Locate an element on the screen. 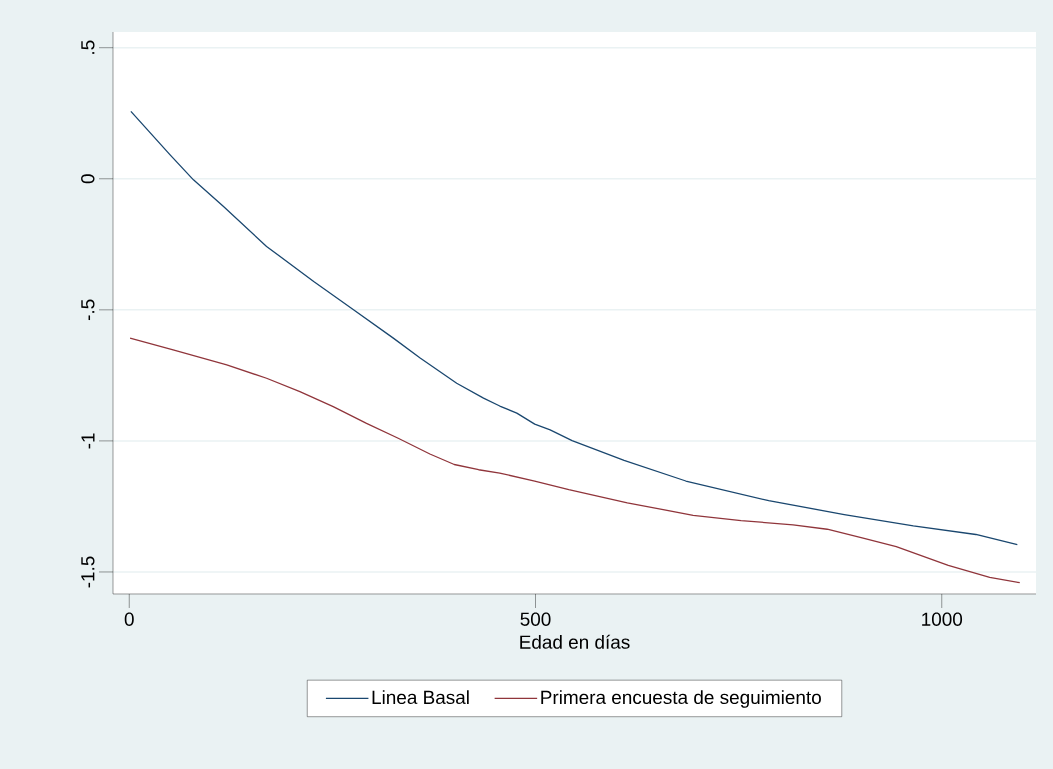 The width and height of the screenshot is (1053, 769). y-tick-label: -1.5 is located at coordinates (88, 572).